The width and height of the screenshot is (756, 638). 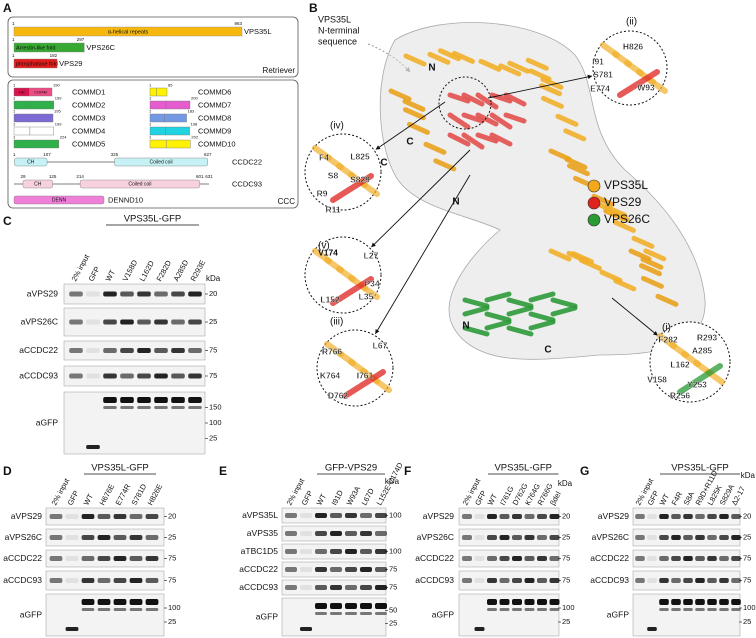 I want to click on residue-label: Y253, so click(x=697, y=384).